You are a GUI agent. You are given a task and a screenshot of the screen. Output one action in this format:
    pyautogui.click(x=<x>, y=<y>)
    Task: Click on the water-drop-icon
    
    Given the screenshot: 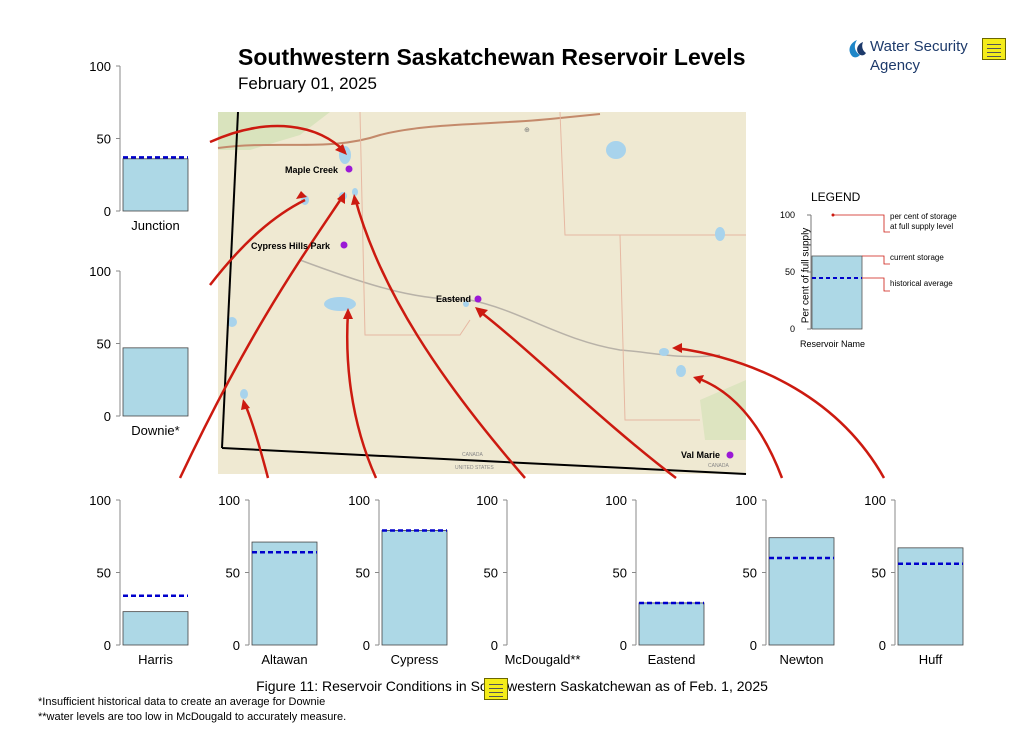 What is the action you would take?
    pyautogui.click(x=857, y=49)
    